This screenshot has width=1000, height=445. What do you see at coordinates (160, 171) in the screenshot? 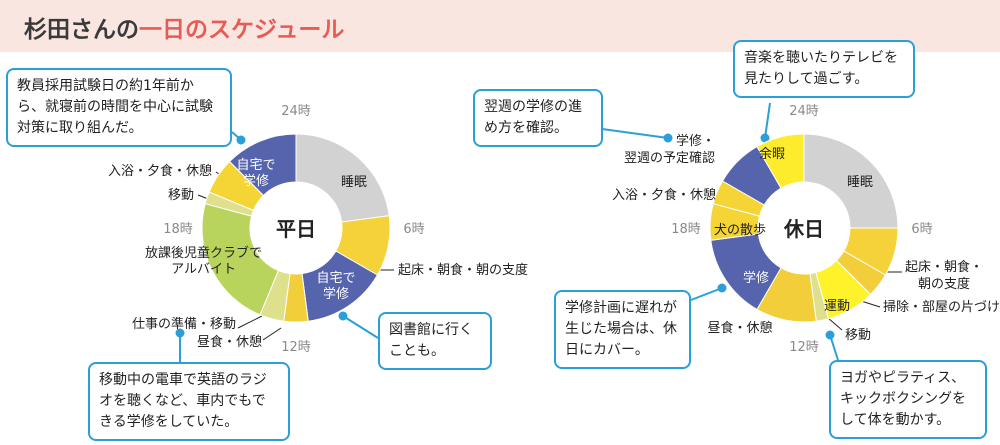
I see `label-weekday-bath: 入浴・夕食・休憩` at bounding box center [160, 171].